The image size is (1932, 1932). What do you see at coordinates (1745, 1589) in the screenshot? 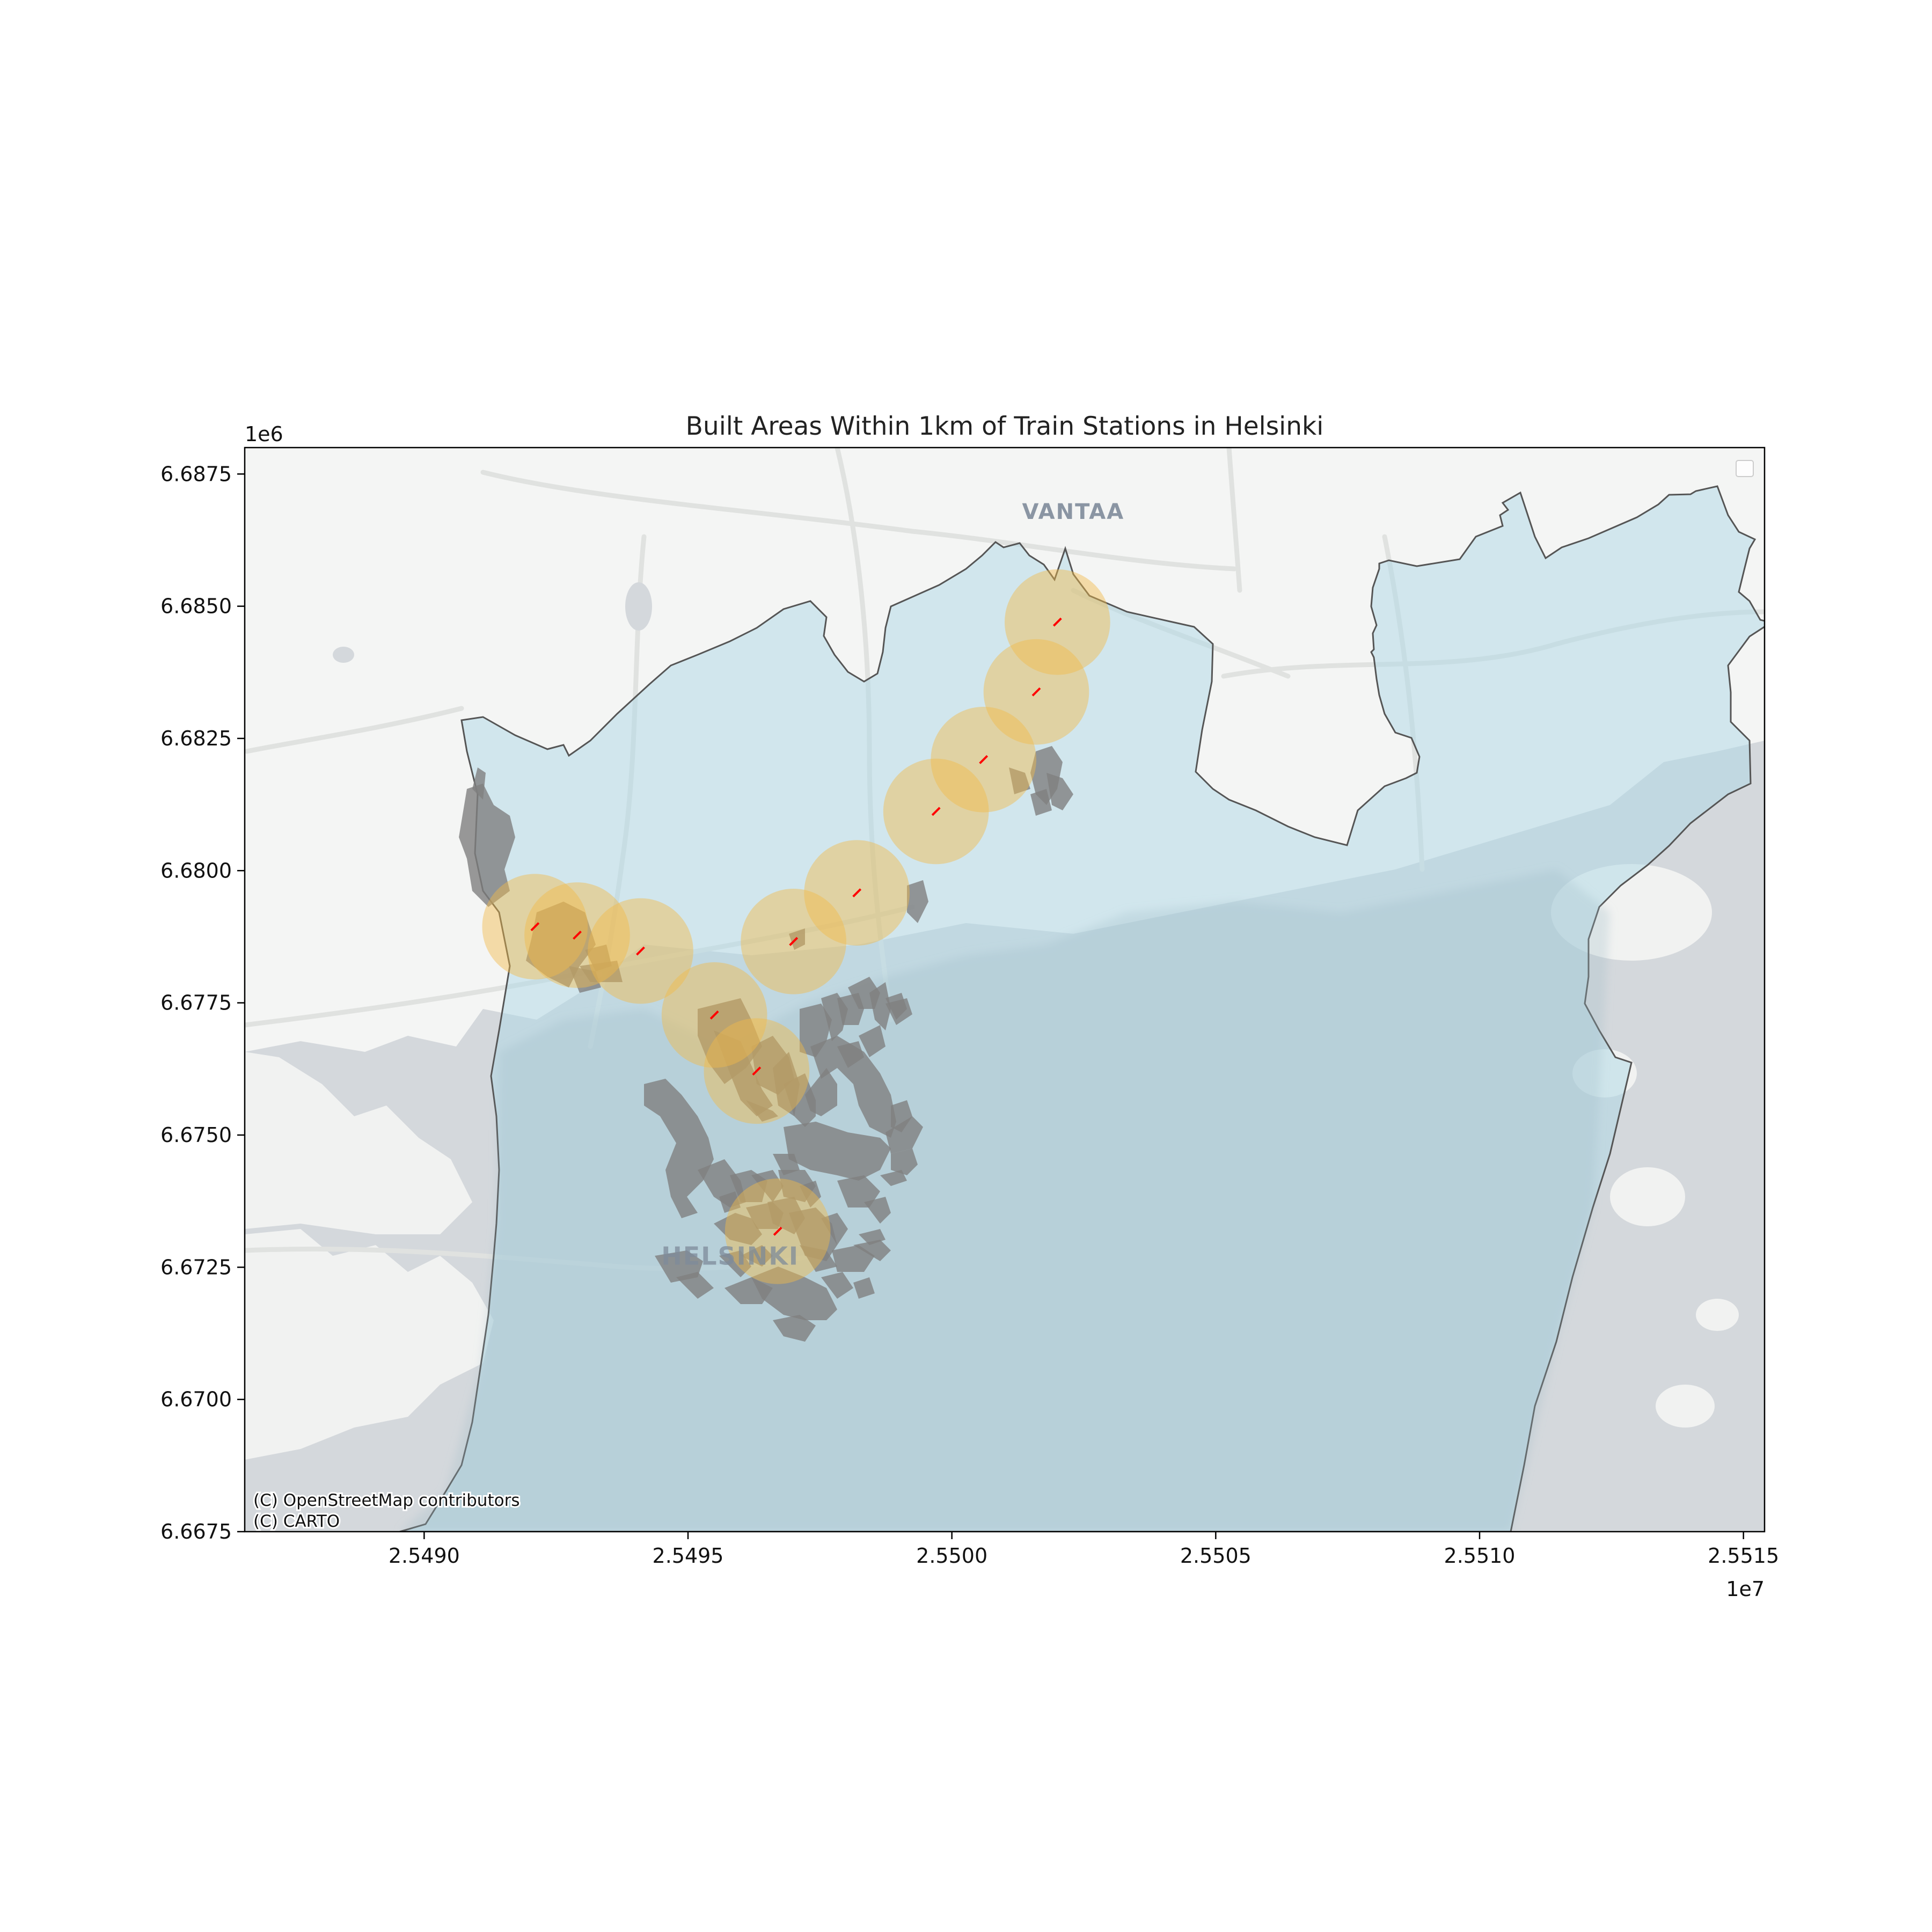
I see `x-offset-label: 1e7` at bounding box center [1745, 1589].